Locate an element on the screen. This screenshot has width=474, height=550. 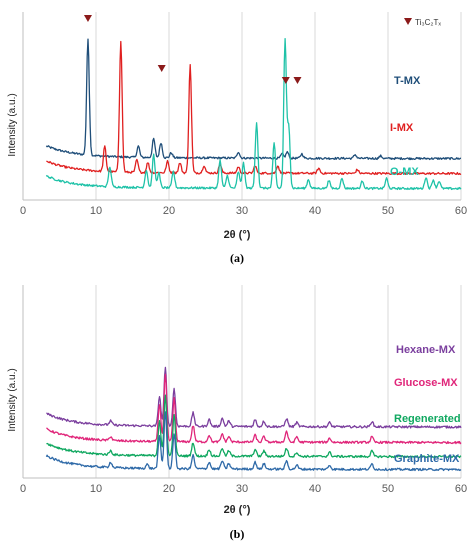
panel-a-x-axis-label: 2θ (°) is located at coordinates (237, 235).